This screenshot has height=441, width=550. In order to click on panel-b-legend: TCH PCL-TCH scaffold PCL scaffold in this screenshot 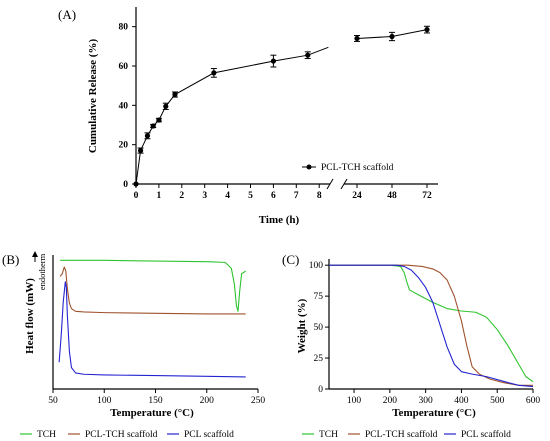, I will do `click(127, 434)`.